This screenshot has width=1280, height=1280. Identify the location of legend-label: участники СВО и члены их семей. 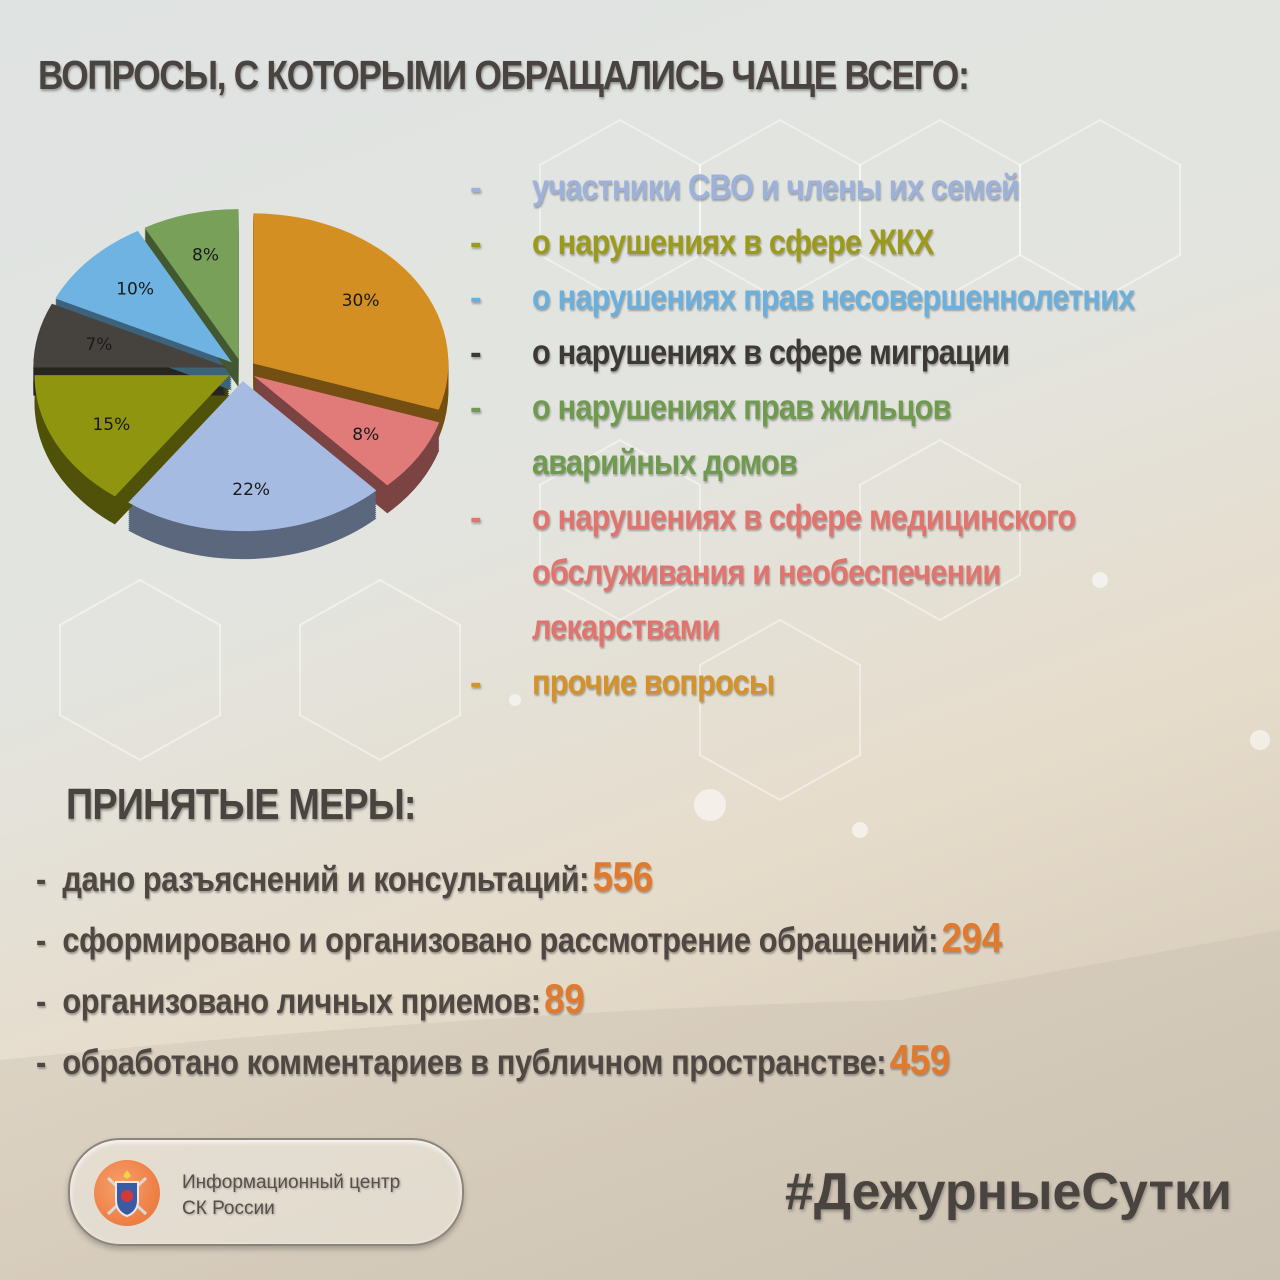
(776, 187).